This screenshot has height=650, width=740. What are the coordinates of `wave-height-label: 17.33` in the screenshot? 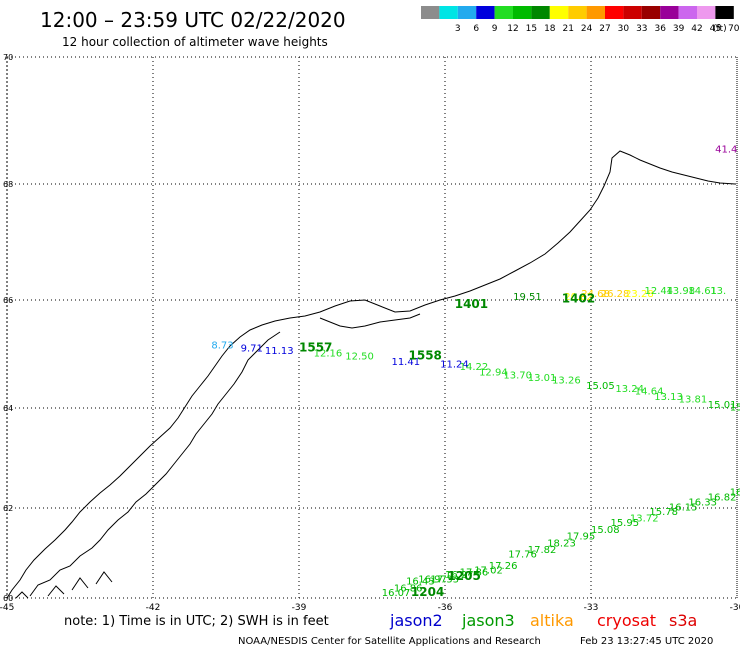 It's located at (444, 579).